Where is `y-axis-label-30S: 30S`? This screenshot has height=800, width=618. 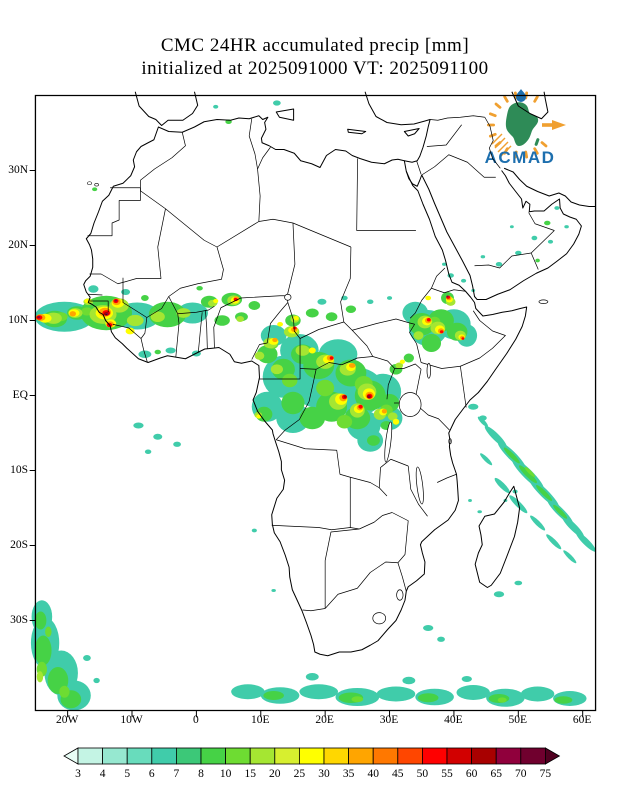
y-axis-label-30S: 30S is located at coordinates (19, 620).